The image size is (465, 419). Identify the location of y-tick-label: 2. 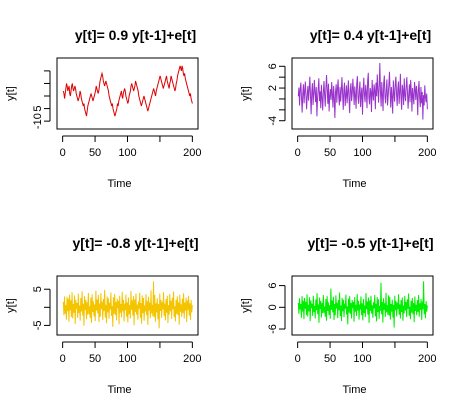
(273, 88).